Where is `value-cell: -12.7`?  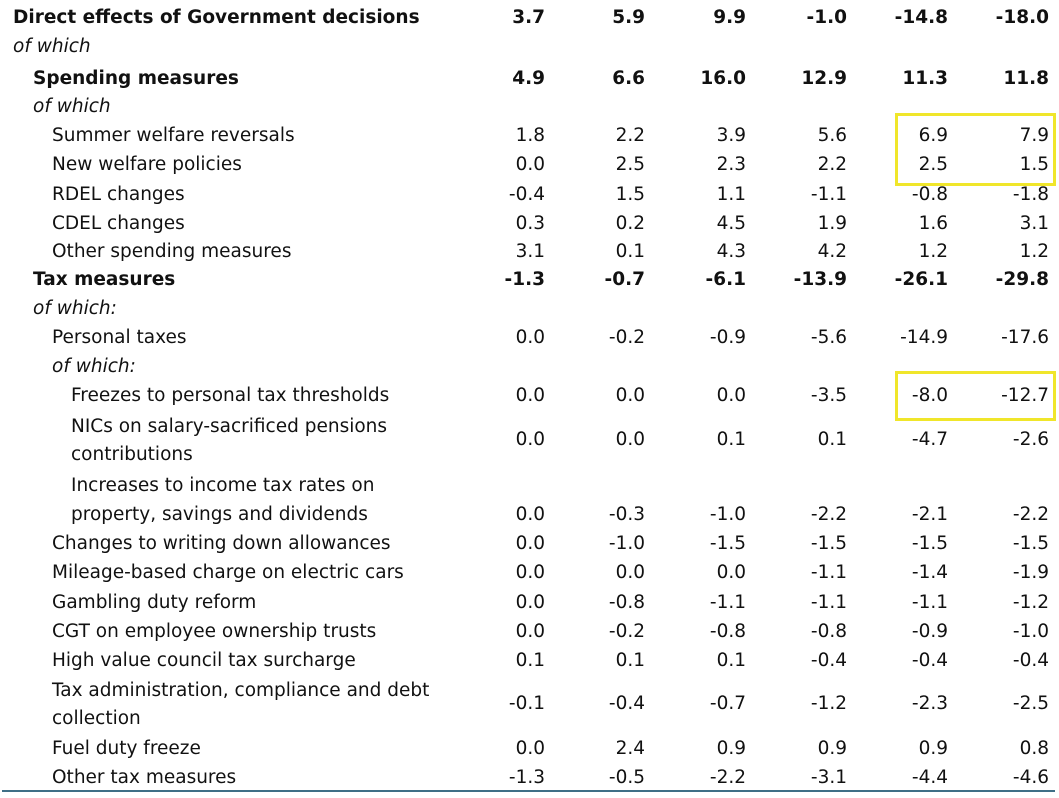 value-cell: -12.7 is located at coordinates (1025, 395).